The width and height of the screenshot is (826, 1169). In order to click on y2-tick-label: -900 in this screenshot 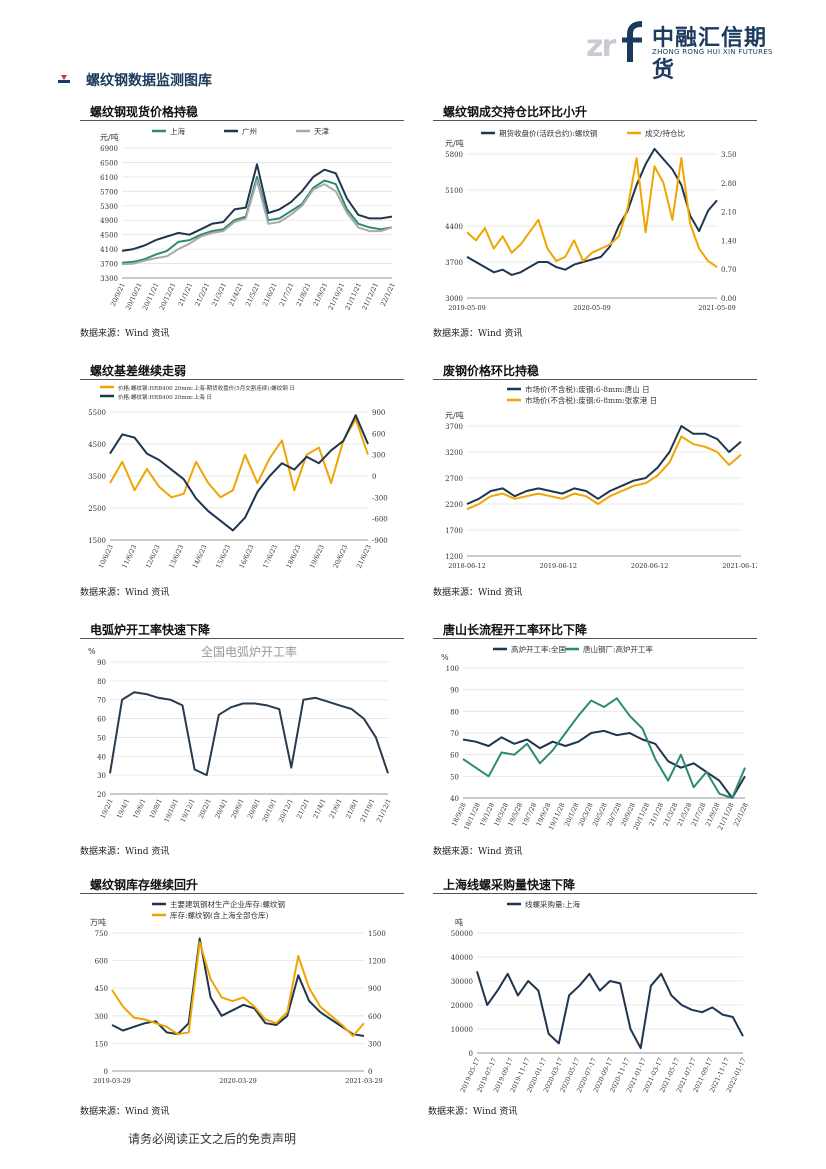, I will do `click(380, 541)`.